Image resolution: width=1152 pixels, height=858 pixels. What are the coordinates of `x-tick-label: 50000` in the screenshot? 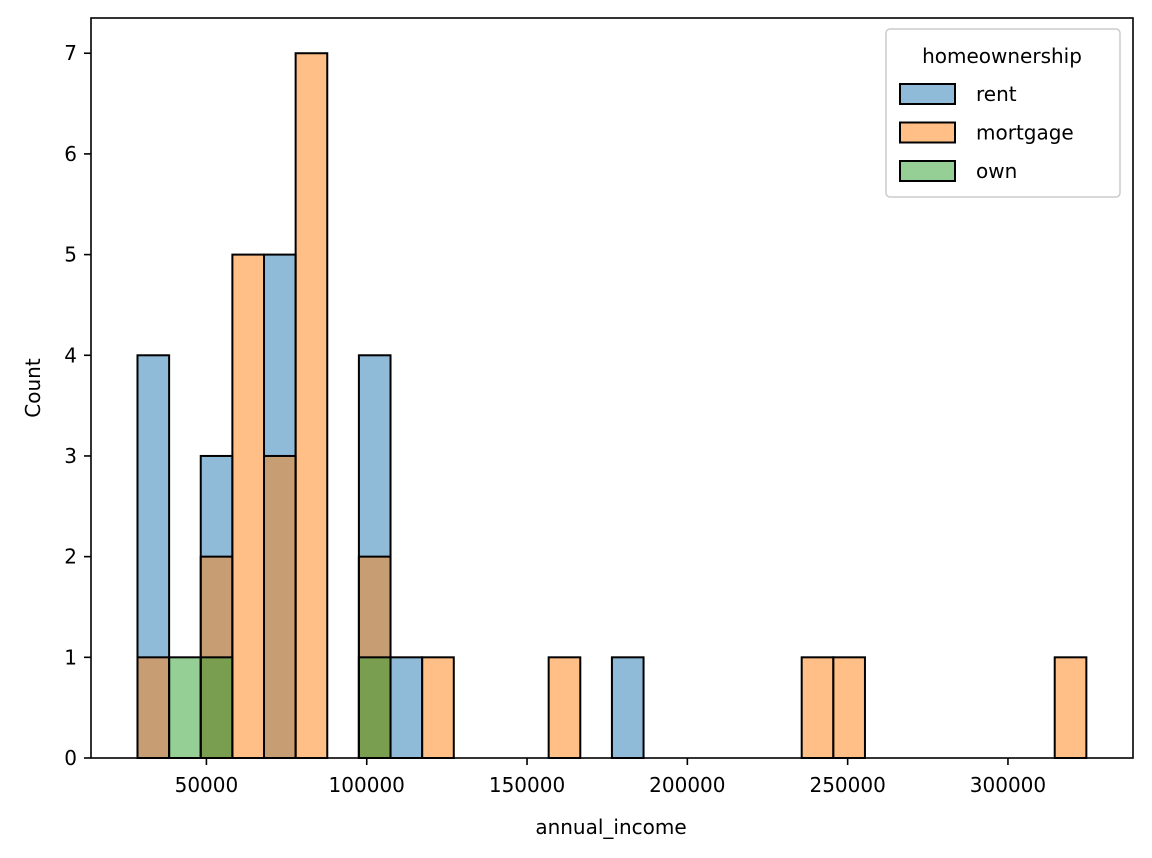 It's located at (207, 785).